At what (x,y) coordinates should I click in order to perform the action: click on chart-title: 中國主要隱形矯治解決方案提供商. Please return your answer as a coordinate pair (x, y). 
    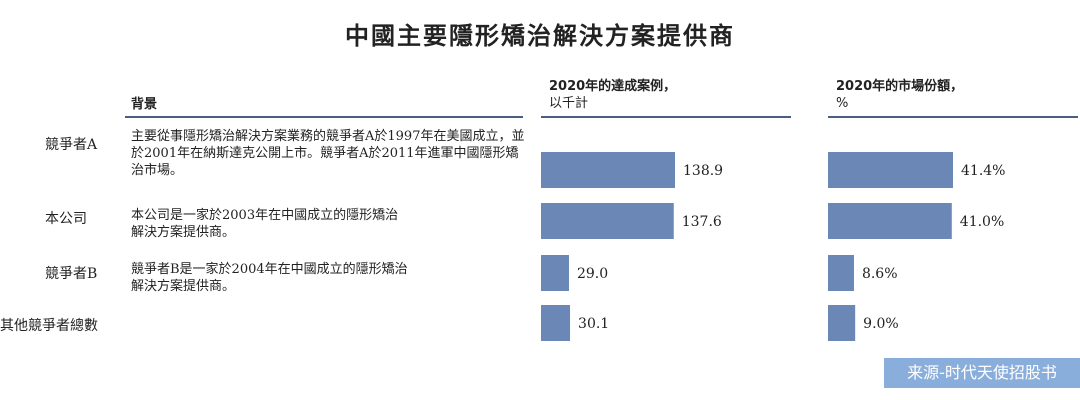
    Looking at the image, I should click on (540, 35).